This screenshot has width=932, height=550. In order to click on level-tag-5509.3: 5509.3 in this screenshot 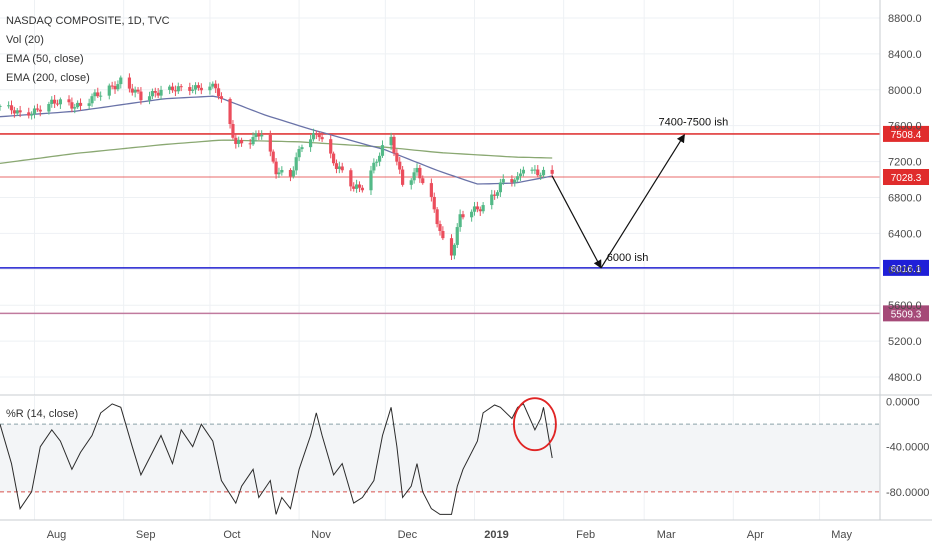, I will do `click(906, 314)`.